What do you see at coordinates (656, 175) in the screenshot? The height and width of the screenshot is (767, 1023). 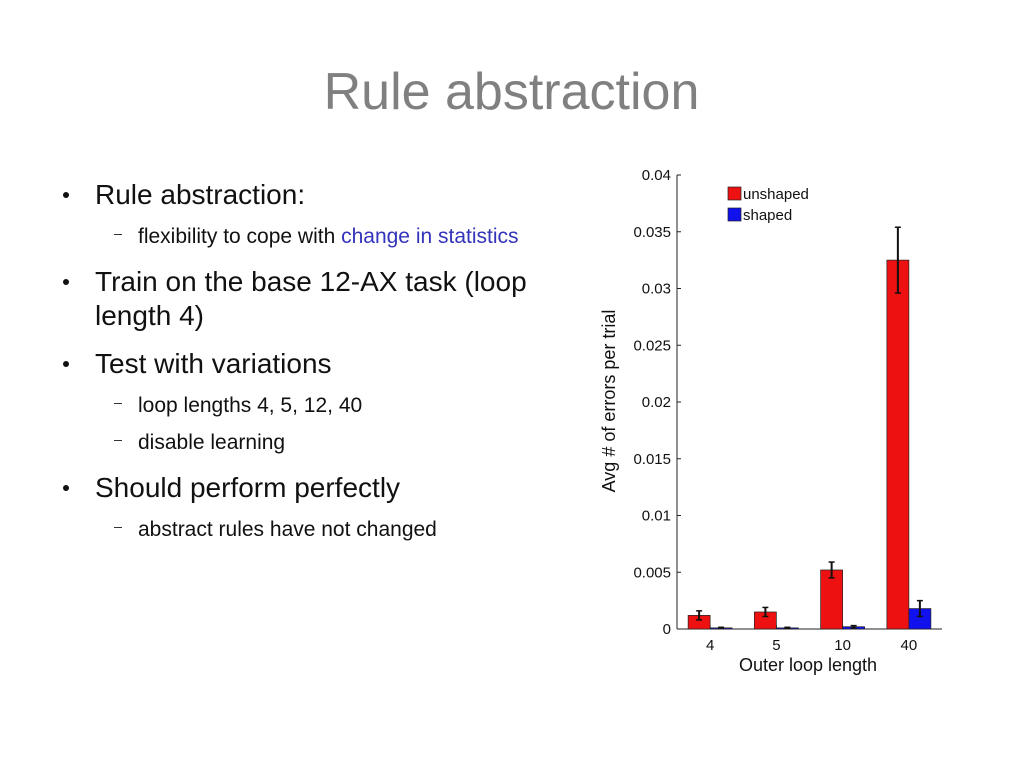 I see `y-tick-label: 0.04` at bounding box center [656, 175].